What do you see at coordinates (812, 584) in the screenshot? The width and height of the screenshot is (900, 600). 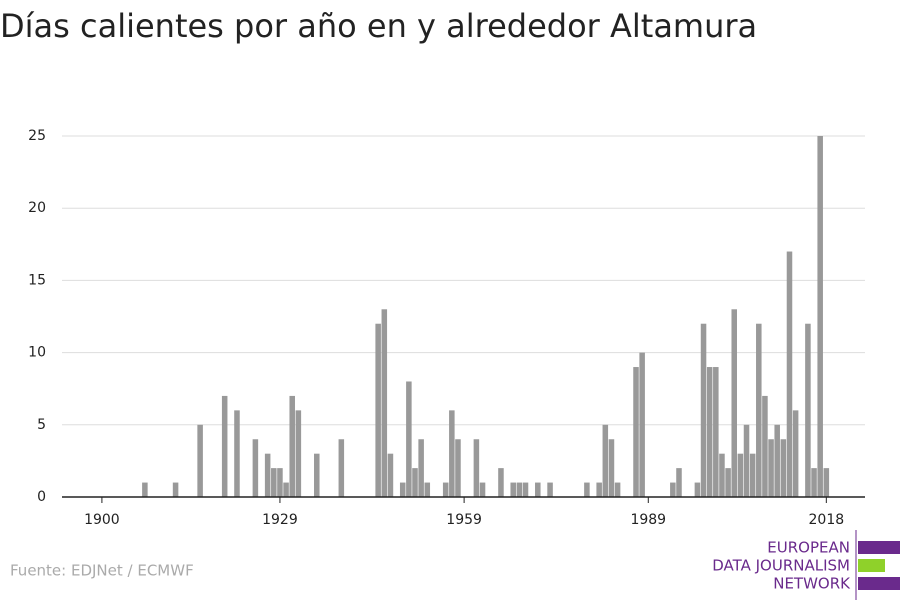 I see `logo-text: NETWORK` at bounding box center [812, 584].